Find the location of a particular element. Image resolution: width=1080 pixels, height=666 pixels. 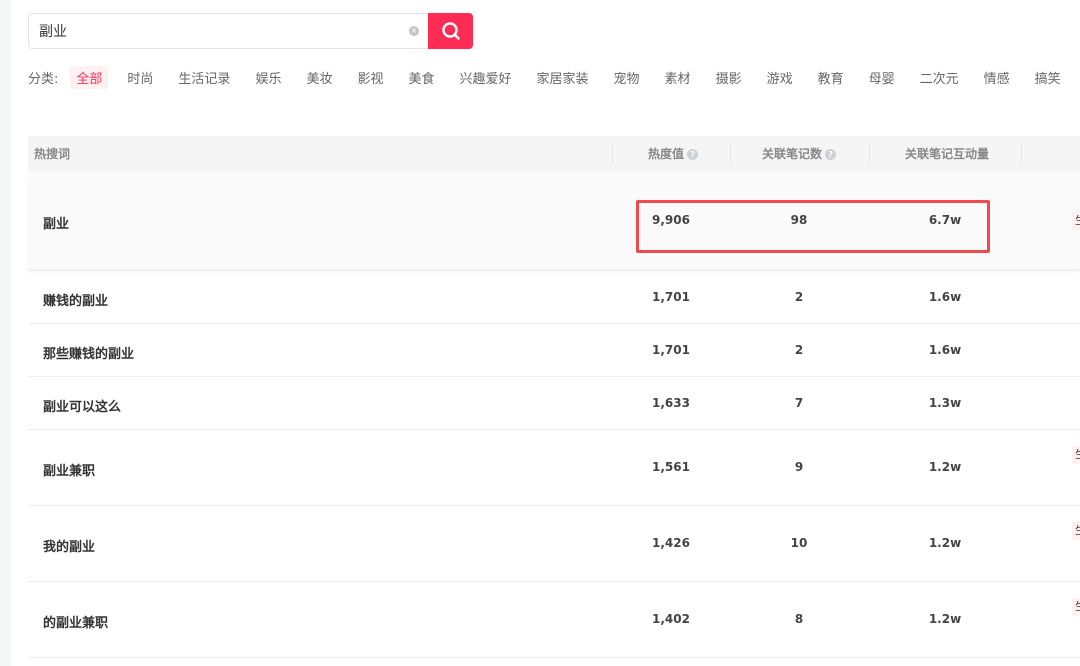

table-row: 我的副业 1,426 10 1.2w 生 is located at coordinates (554, 544).